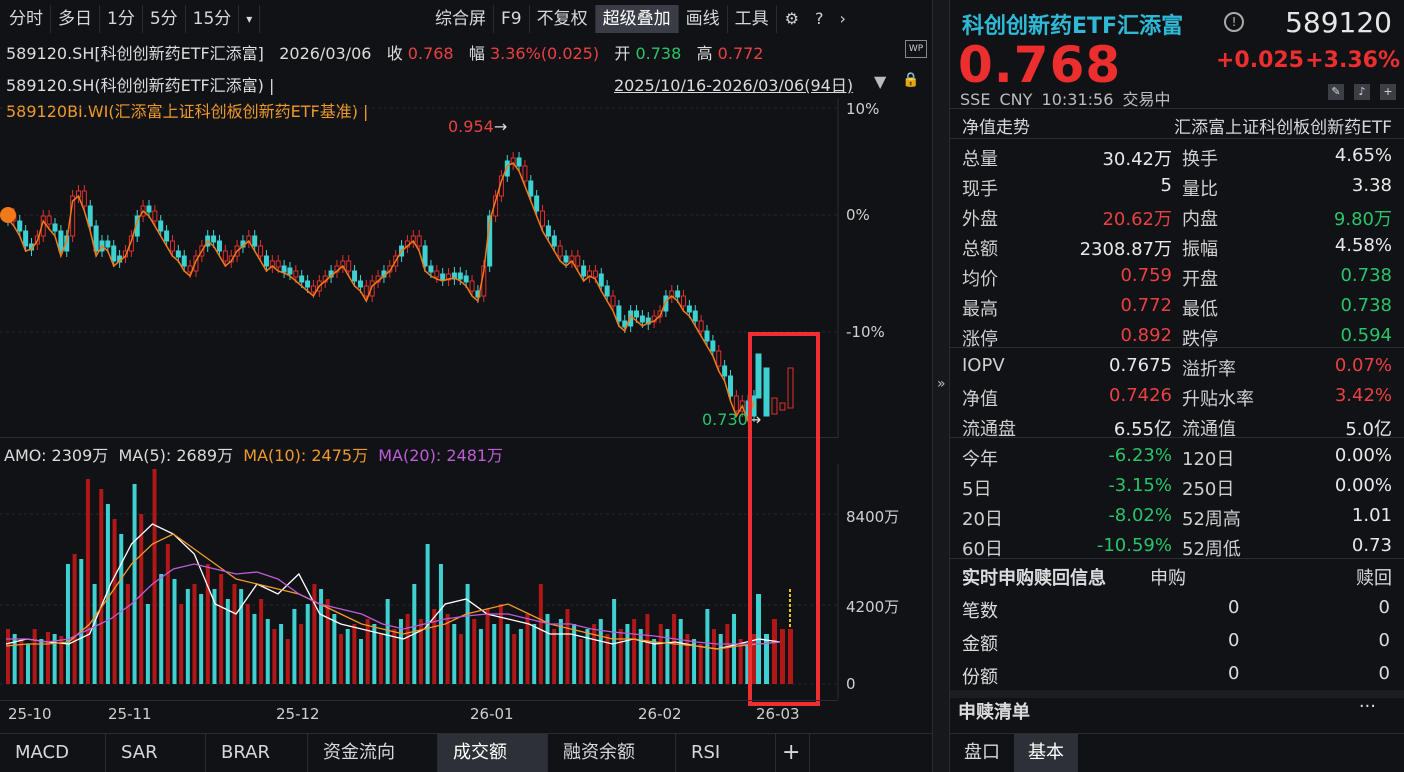 Image resolution: width=1404 pixels, height=772 pixels. Describe the element at coordinates (726, 753) in the screenshot. I see `tab-rsi: RSI` at that location.